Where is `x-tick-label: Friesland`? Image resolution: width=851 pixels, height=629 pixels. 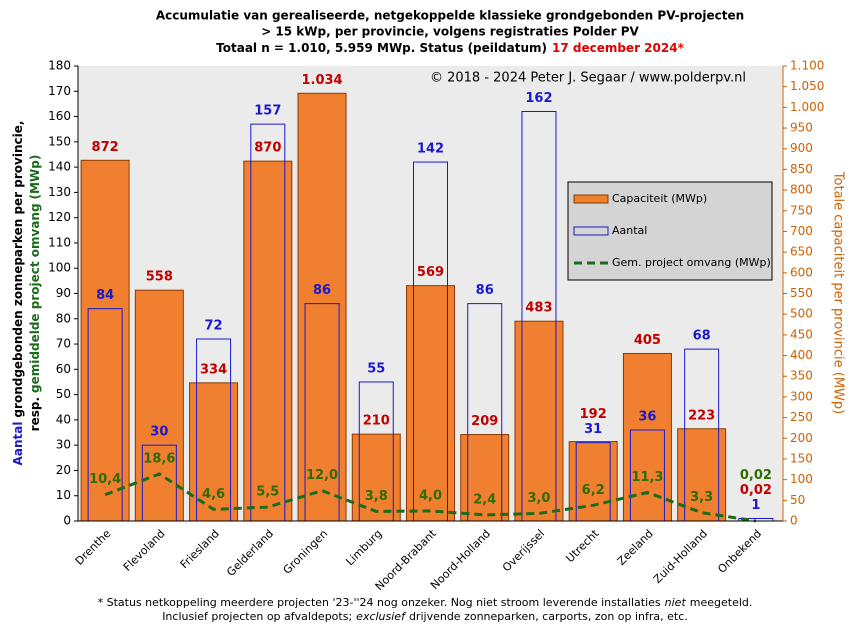
x-tick-label: Friesland is located at coordinates (200, 549).